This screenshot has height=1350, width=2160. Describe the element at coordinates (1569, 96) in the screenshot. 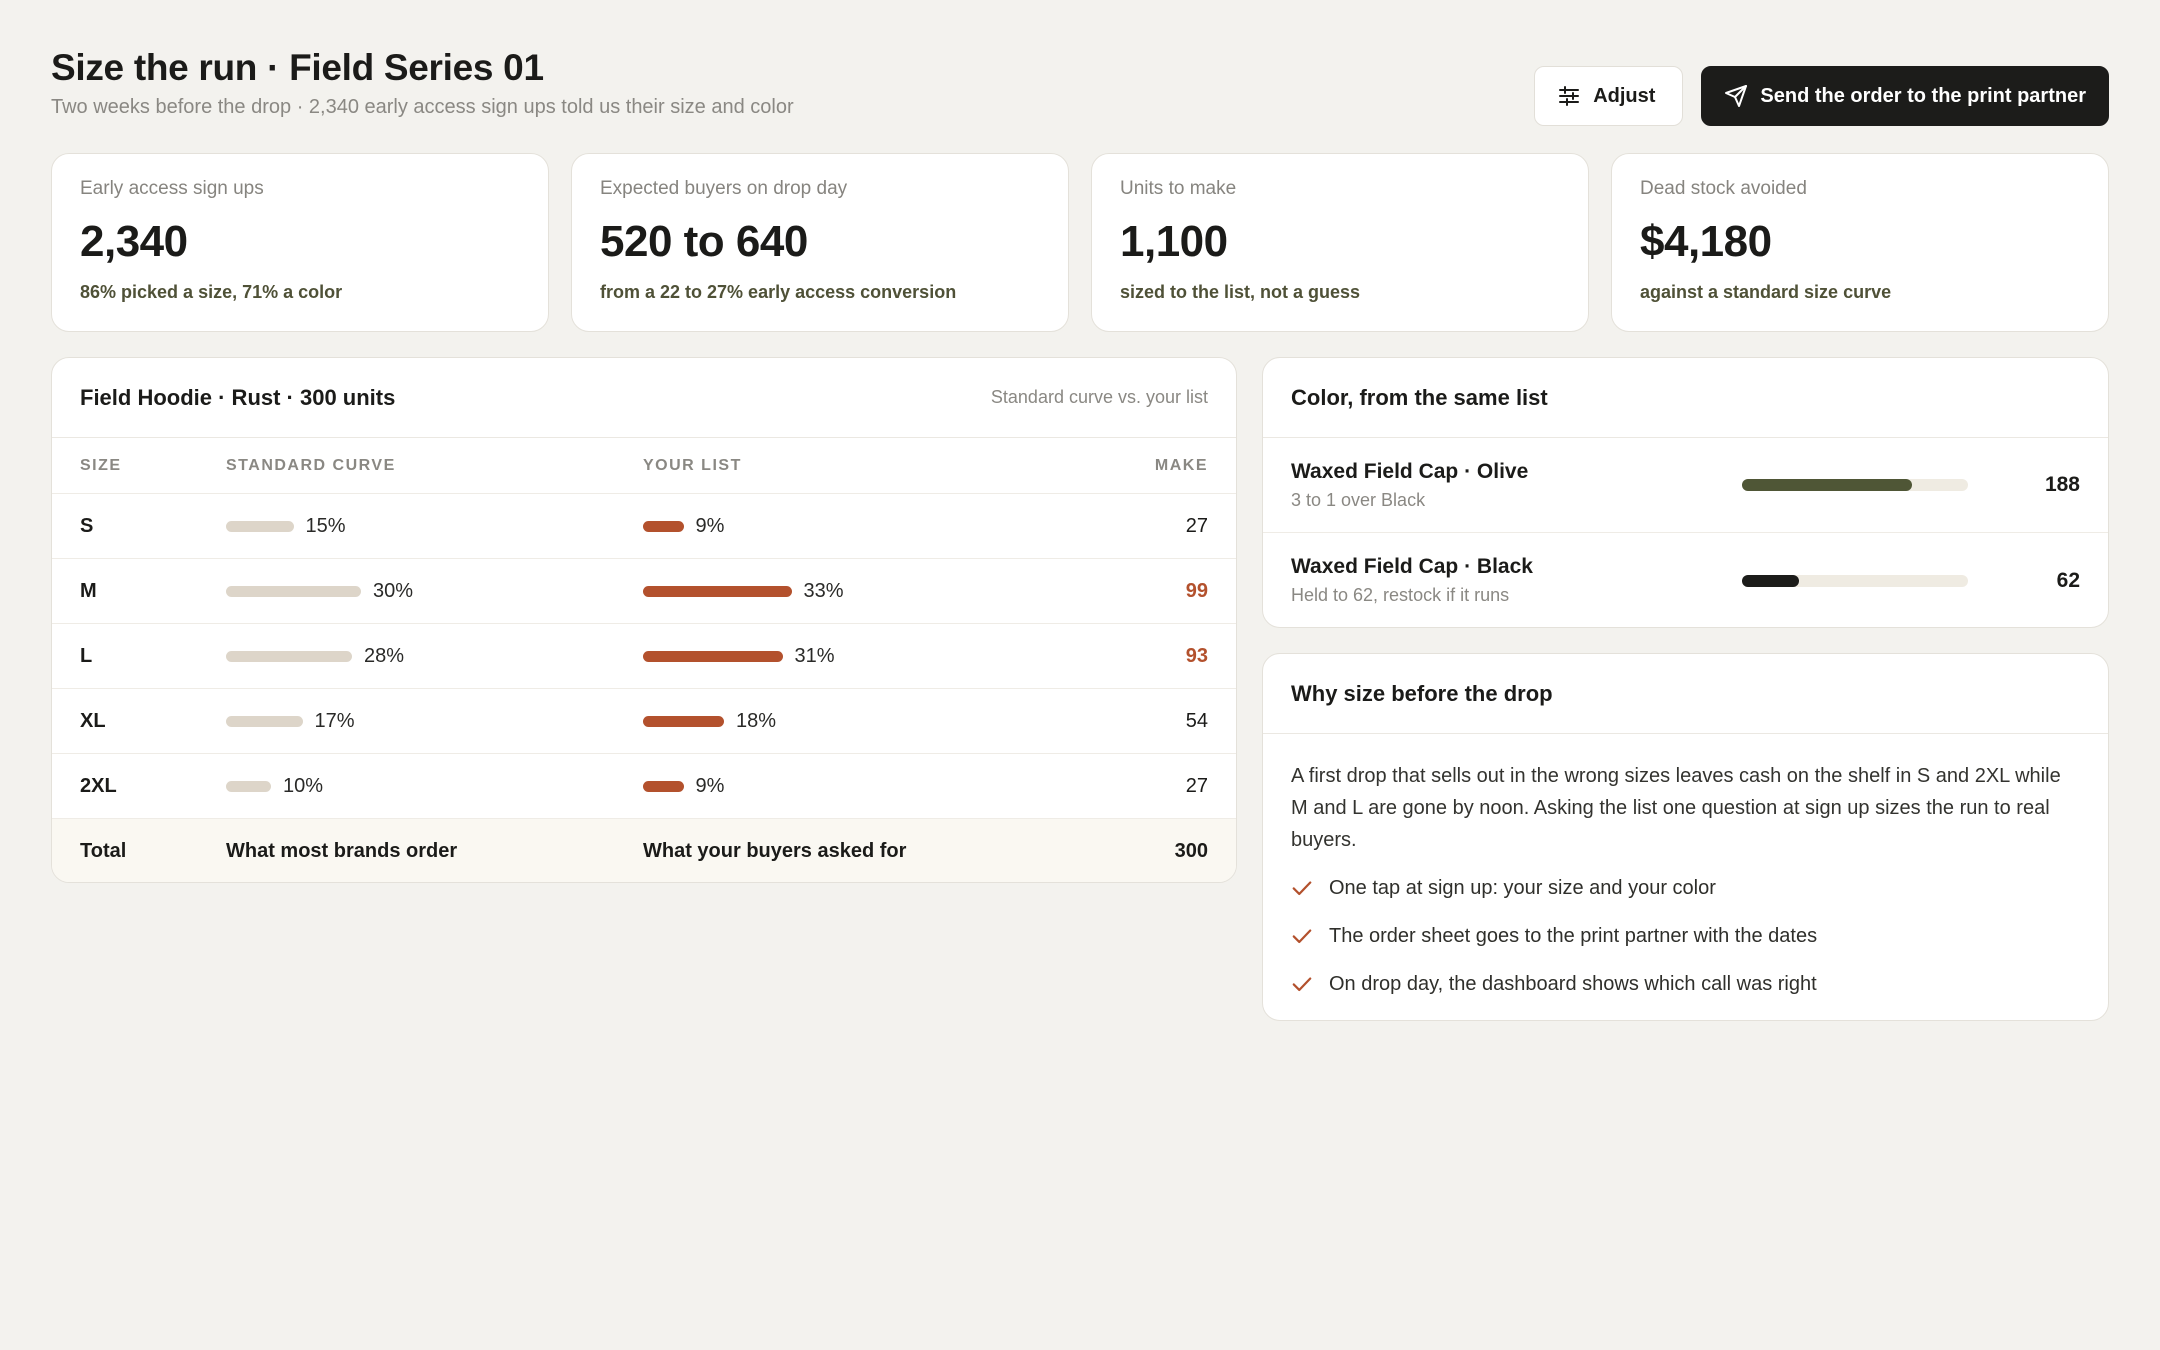

I see `sliders-icon` at that location.